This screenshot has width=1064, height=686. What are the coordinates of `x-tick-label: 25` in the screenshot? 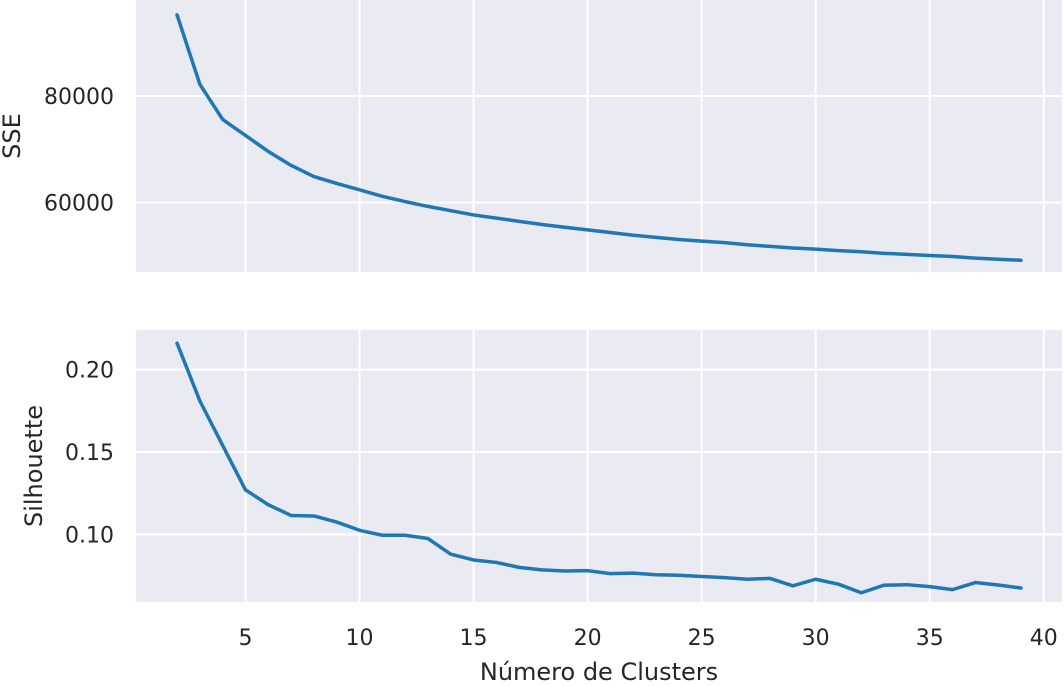 It's located at (702, 638).